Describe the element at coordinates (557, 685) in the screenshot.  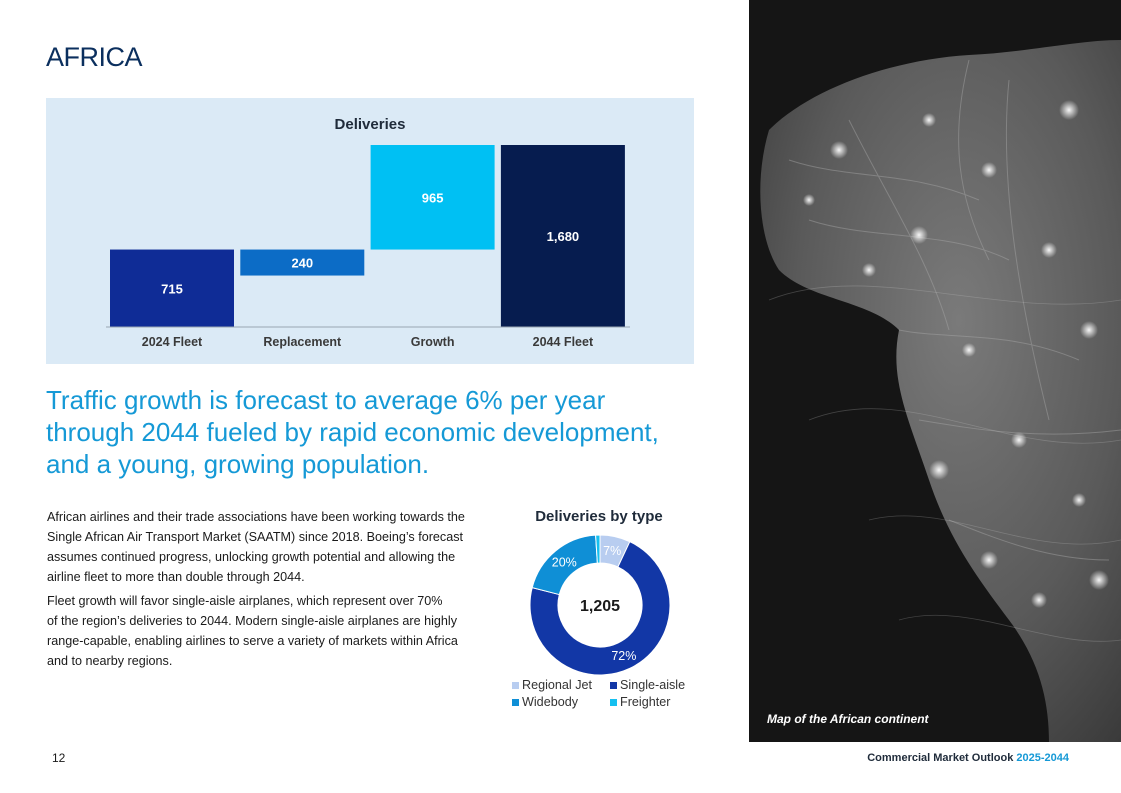
I see `legend-label: Regional Jet` at that location.